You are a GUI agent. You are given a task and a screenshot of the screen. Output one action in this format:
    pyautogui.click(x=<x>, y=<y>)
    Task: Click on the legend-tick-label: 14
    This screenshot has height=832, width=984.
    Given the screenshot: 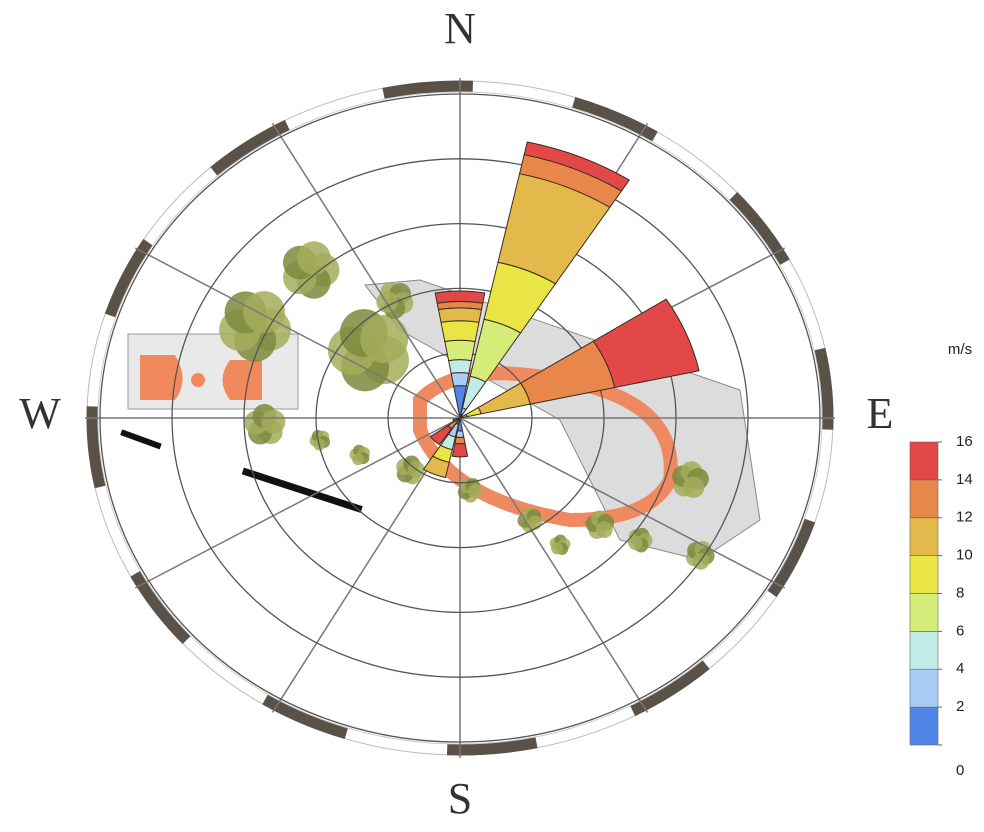 What is the action you would take?
    pyautogui.click(x=964, y=479)
    